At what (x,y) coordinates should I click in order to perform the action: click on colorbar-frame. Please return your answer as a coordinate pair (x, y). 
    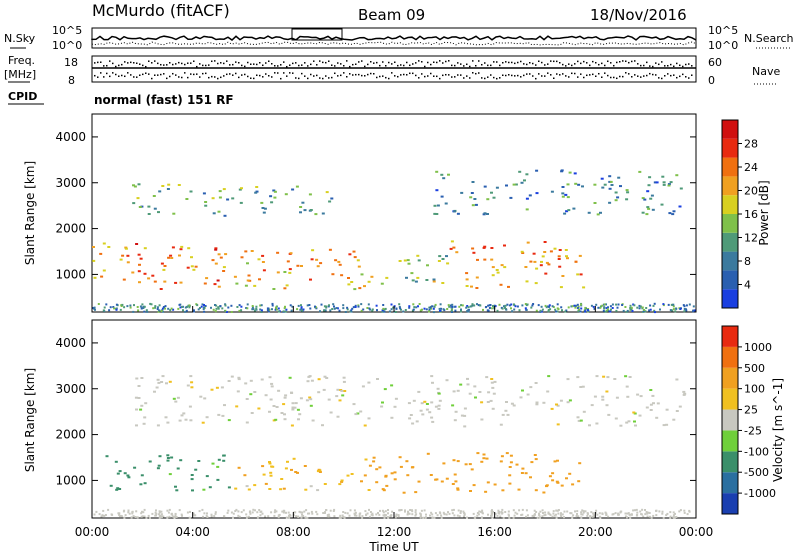
    Looking at the image, I should click on (730, 420).